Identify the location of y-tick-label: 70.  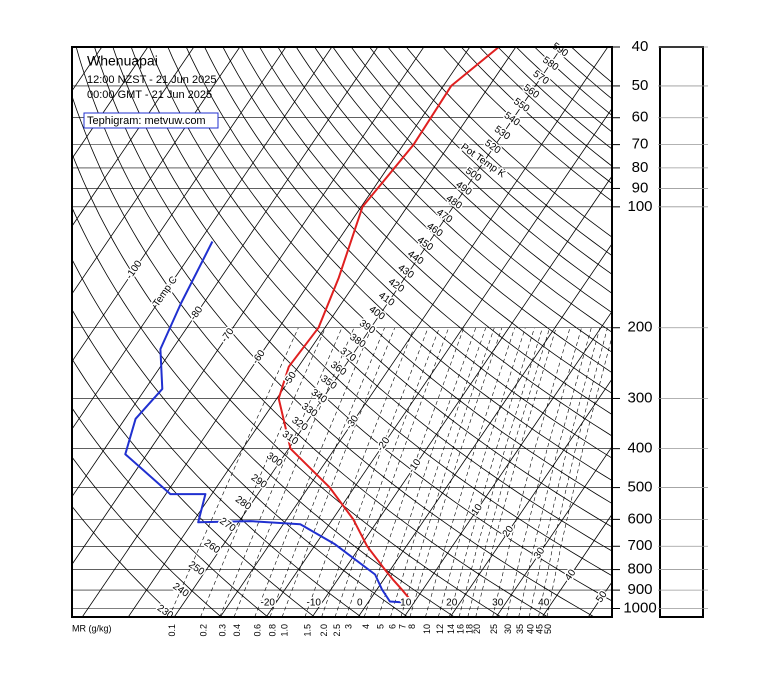
(640, 144).